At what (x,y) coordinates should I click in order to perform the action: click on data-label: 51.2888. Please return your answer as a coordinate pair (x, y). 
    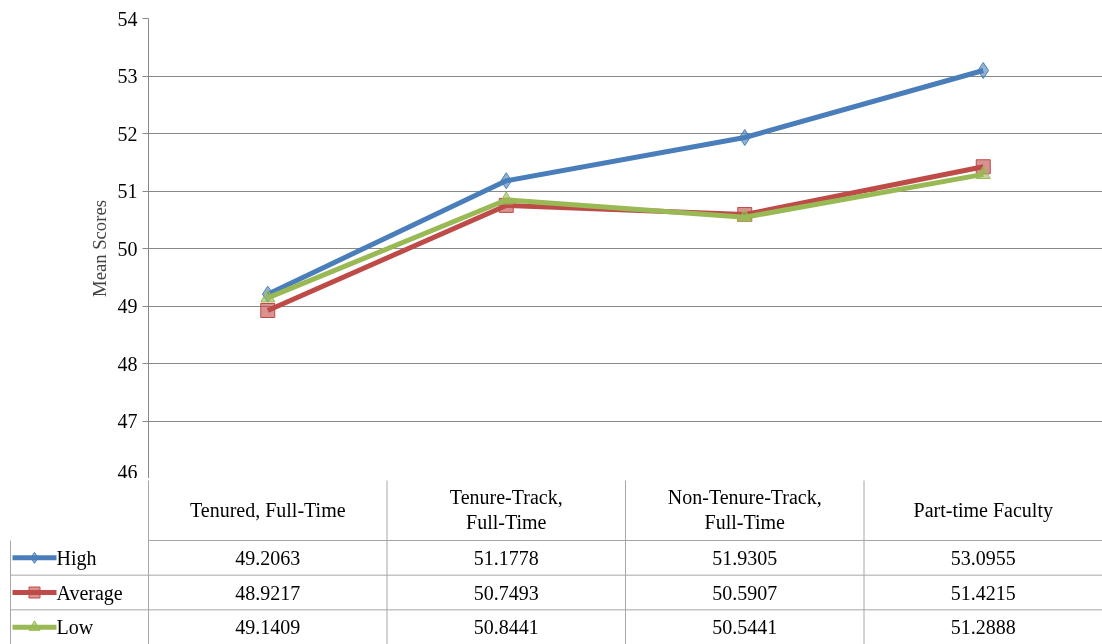
    Looking at the image, I should click on (983, 627).